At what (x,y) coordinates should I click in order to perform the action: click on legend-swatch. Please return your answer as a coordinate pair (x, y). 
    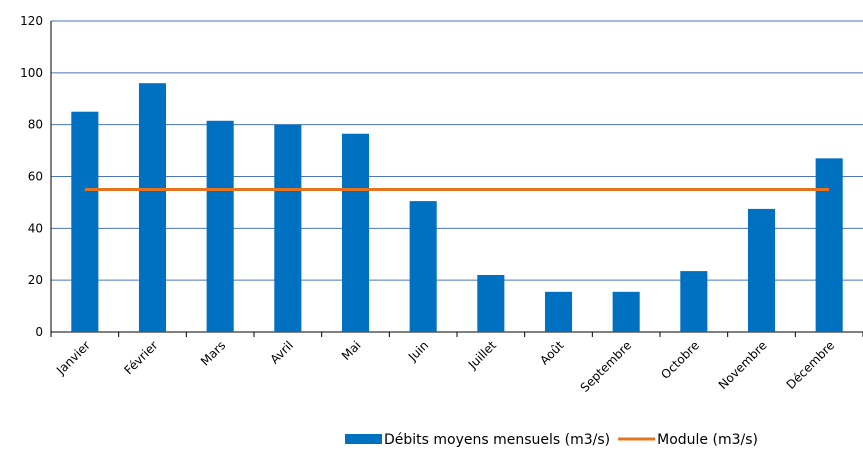
    Looking at the image, I should click on (363, 439).